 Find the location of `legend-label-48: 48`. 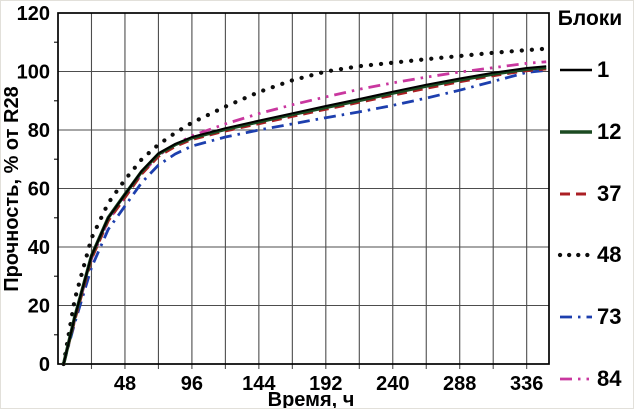

legend-label-48: 48 is located at coordinates (609, 255).